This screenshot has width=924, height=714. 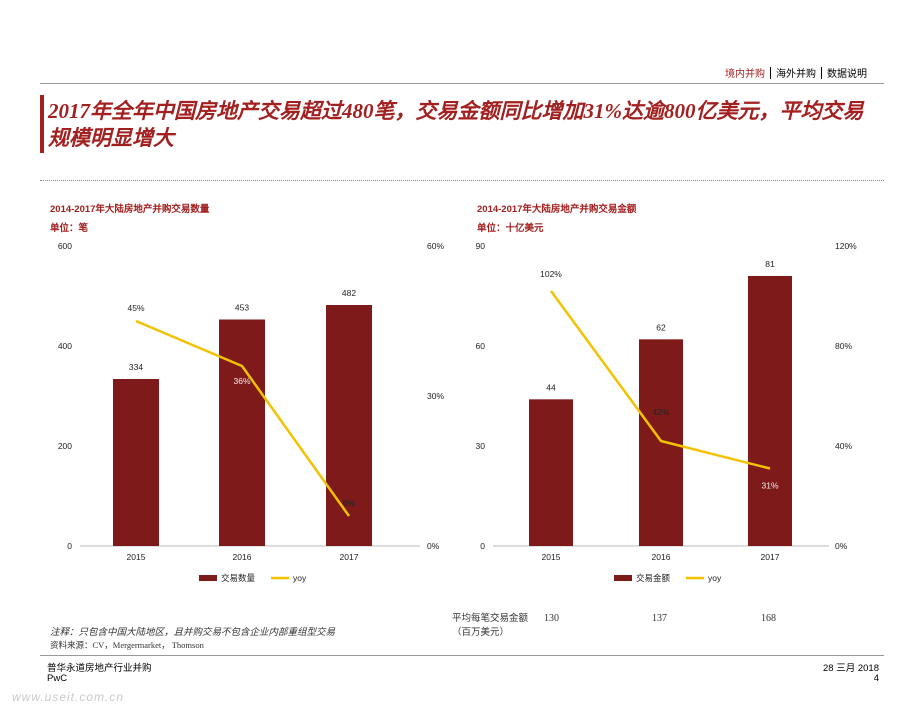 I want to click on amount-x-tick: 2015, so click(x=551, y=557).